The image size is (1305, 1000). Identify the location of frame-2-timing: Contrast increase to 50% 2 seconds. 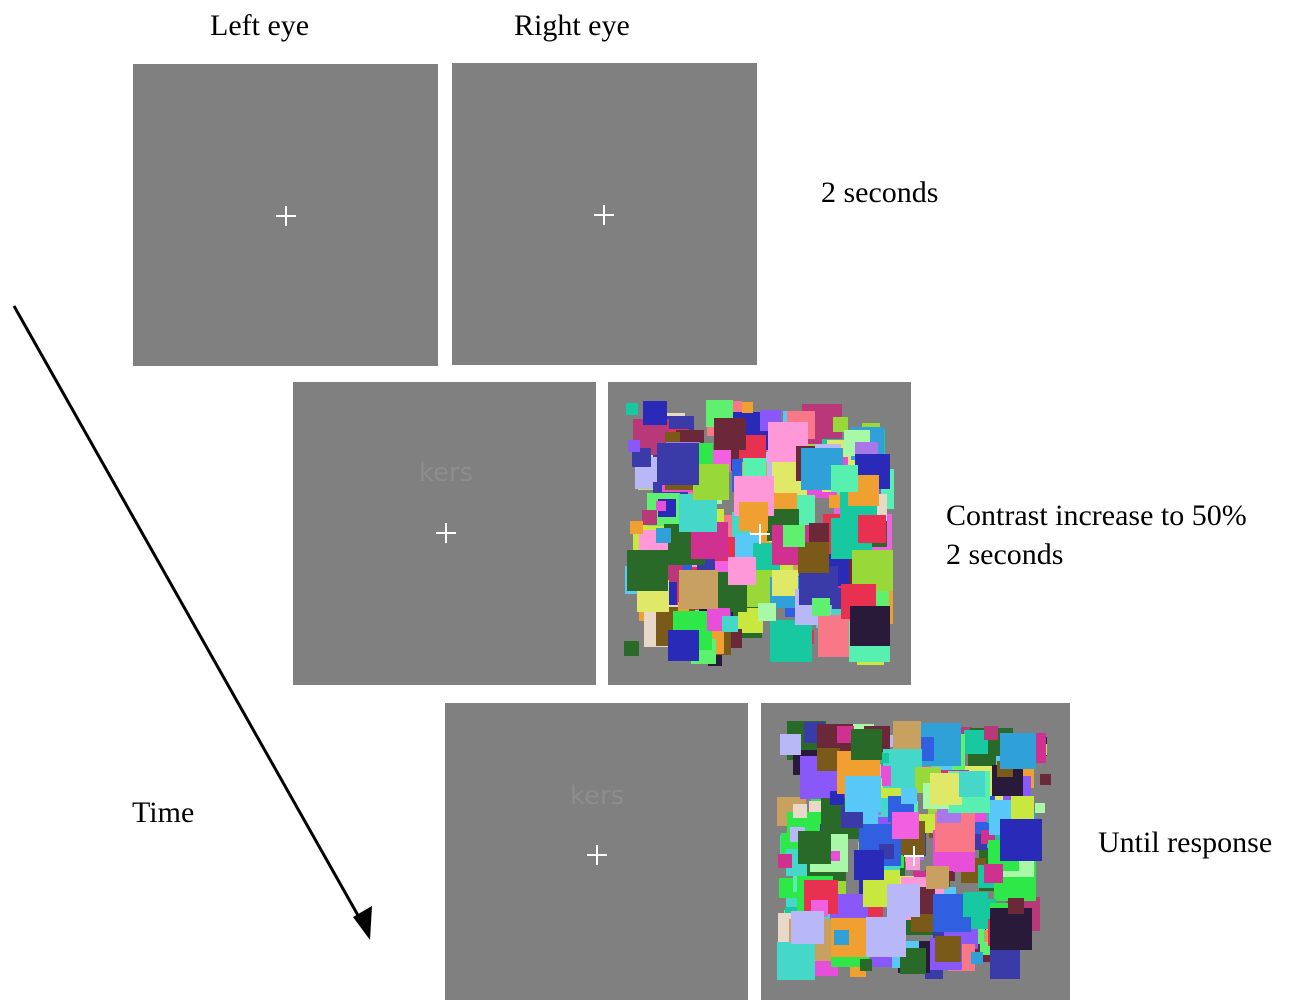
(1096, 535).